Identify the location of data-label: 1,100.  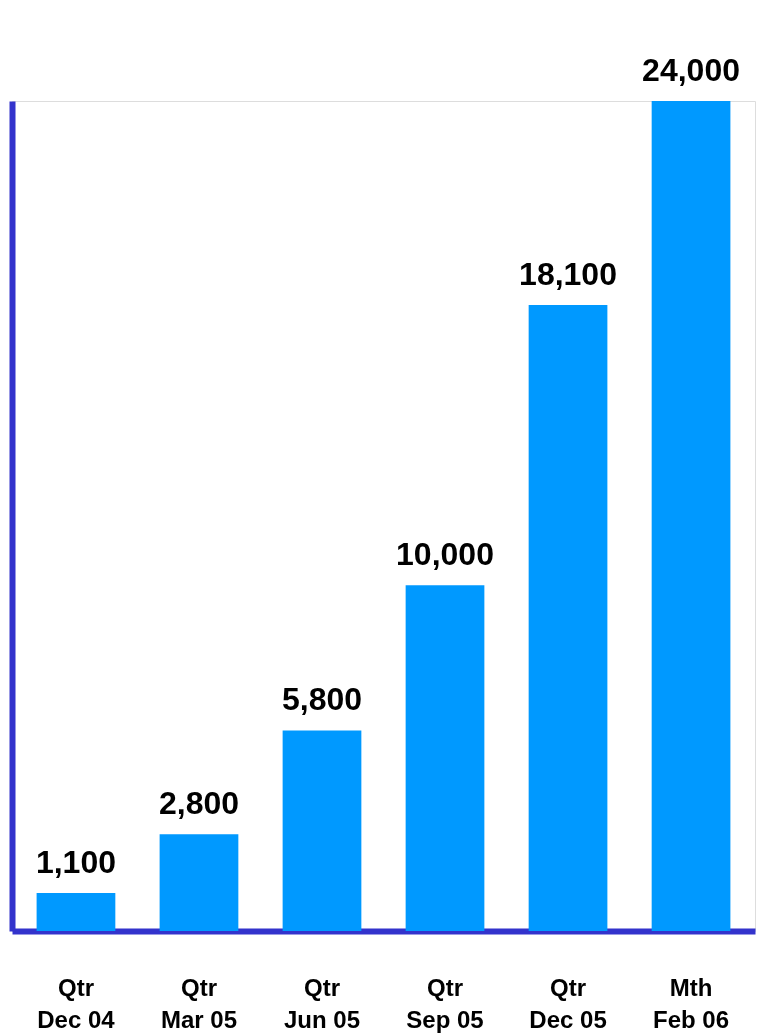
(76, 861).